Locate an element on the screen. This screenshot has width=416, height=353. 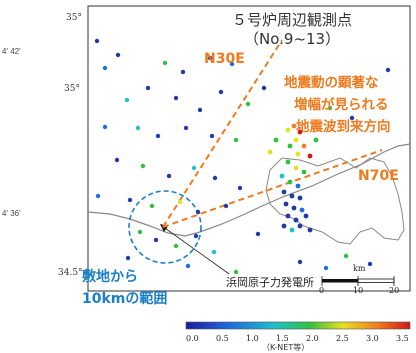
map-title: ５号炉周辺観測点 is located at coordinates (292, 20).